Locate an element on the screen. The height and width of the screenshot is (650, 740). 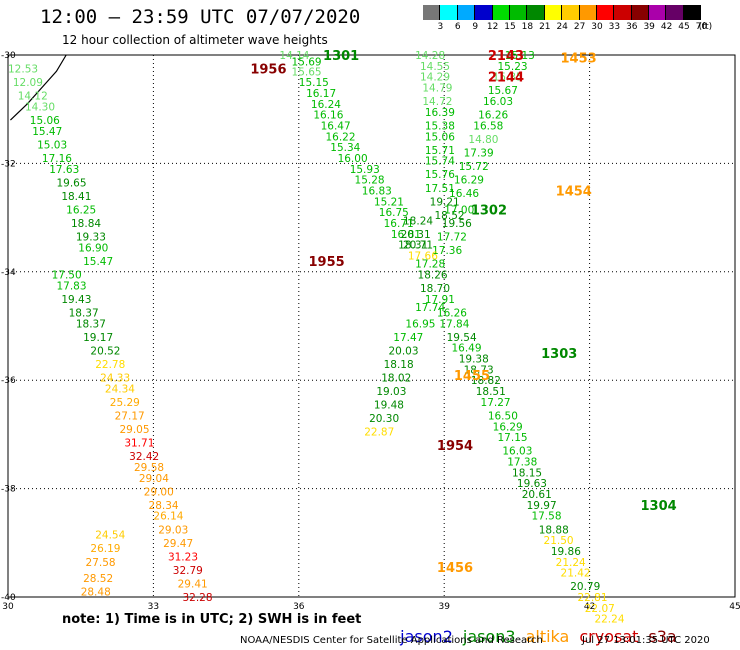
legend-label: 3 is located at coordinates (440, 27).